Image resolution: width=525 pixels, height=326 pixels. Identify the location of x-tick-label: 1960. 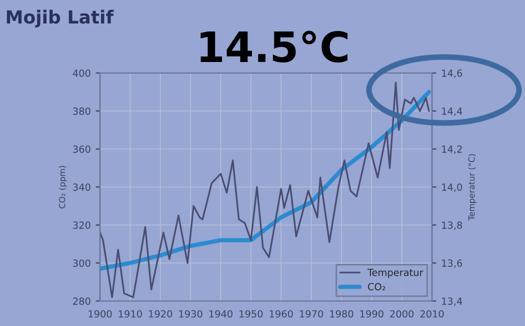
(281, 314).